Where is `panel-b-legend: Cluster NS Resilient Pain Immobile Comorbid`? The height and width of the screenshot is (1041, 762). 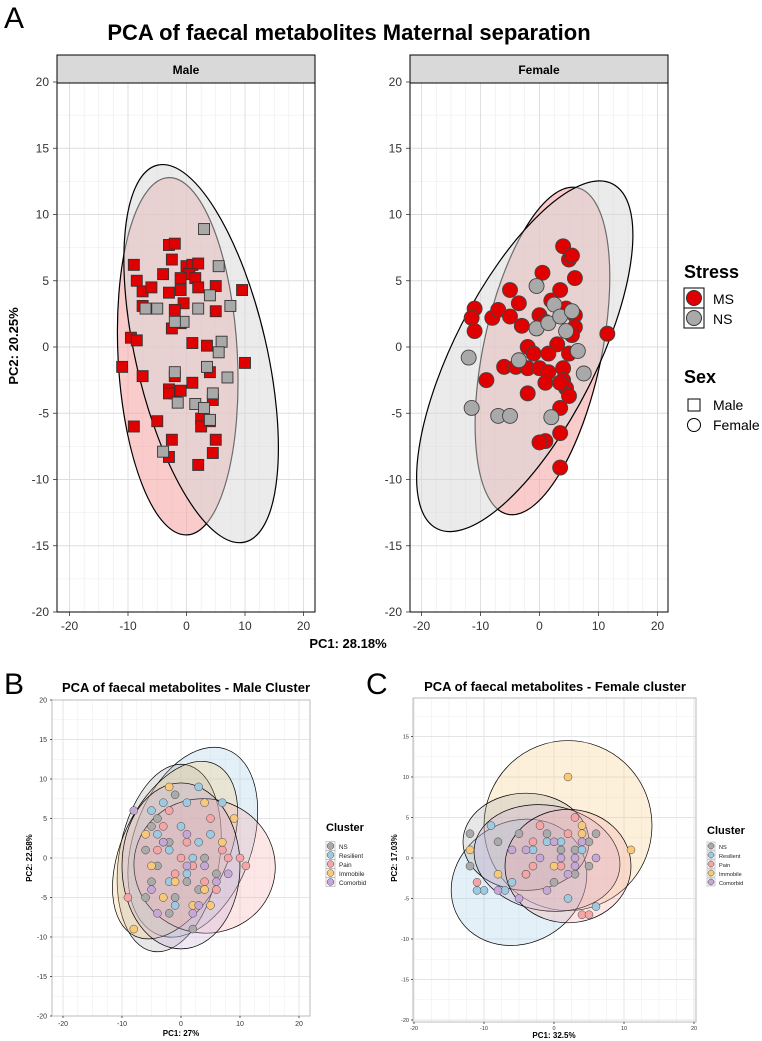 panel-b-legend: Cluster NS Resilient Pain Immobile Comorbid is located at coordinates (346, 854).